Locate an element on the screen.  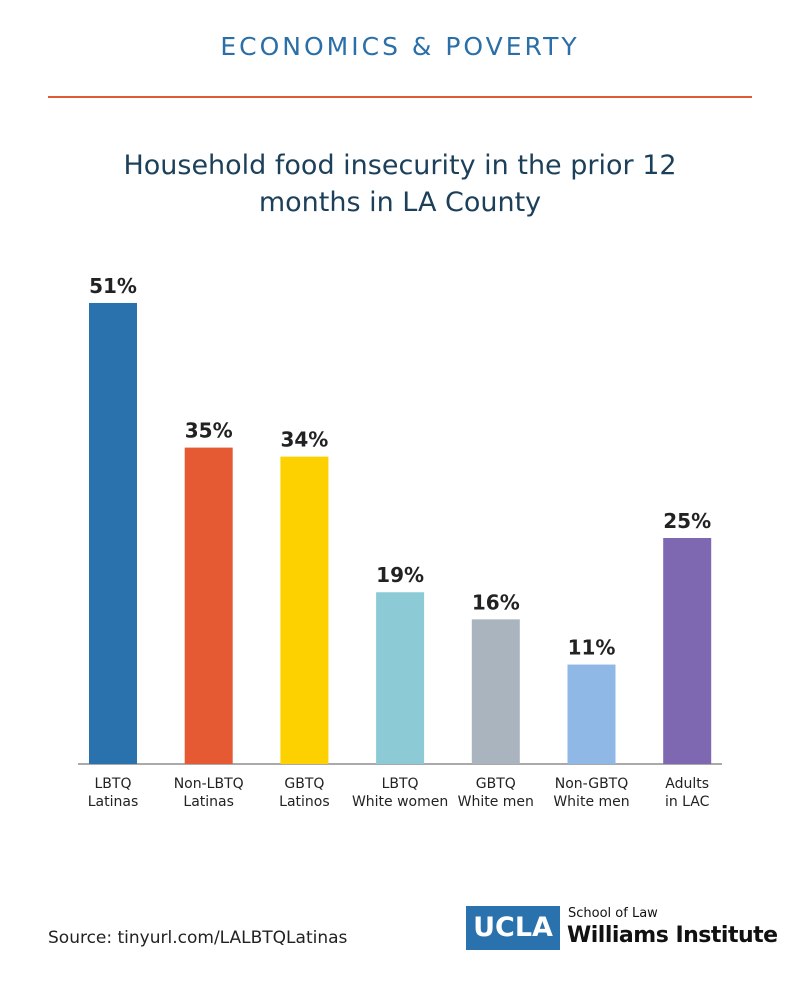
value-label: 11% is located at coordinates (592, 648).